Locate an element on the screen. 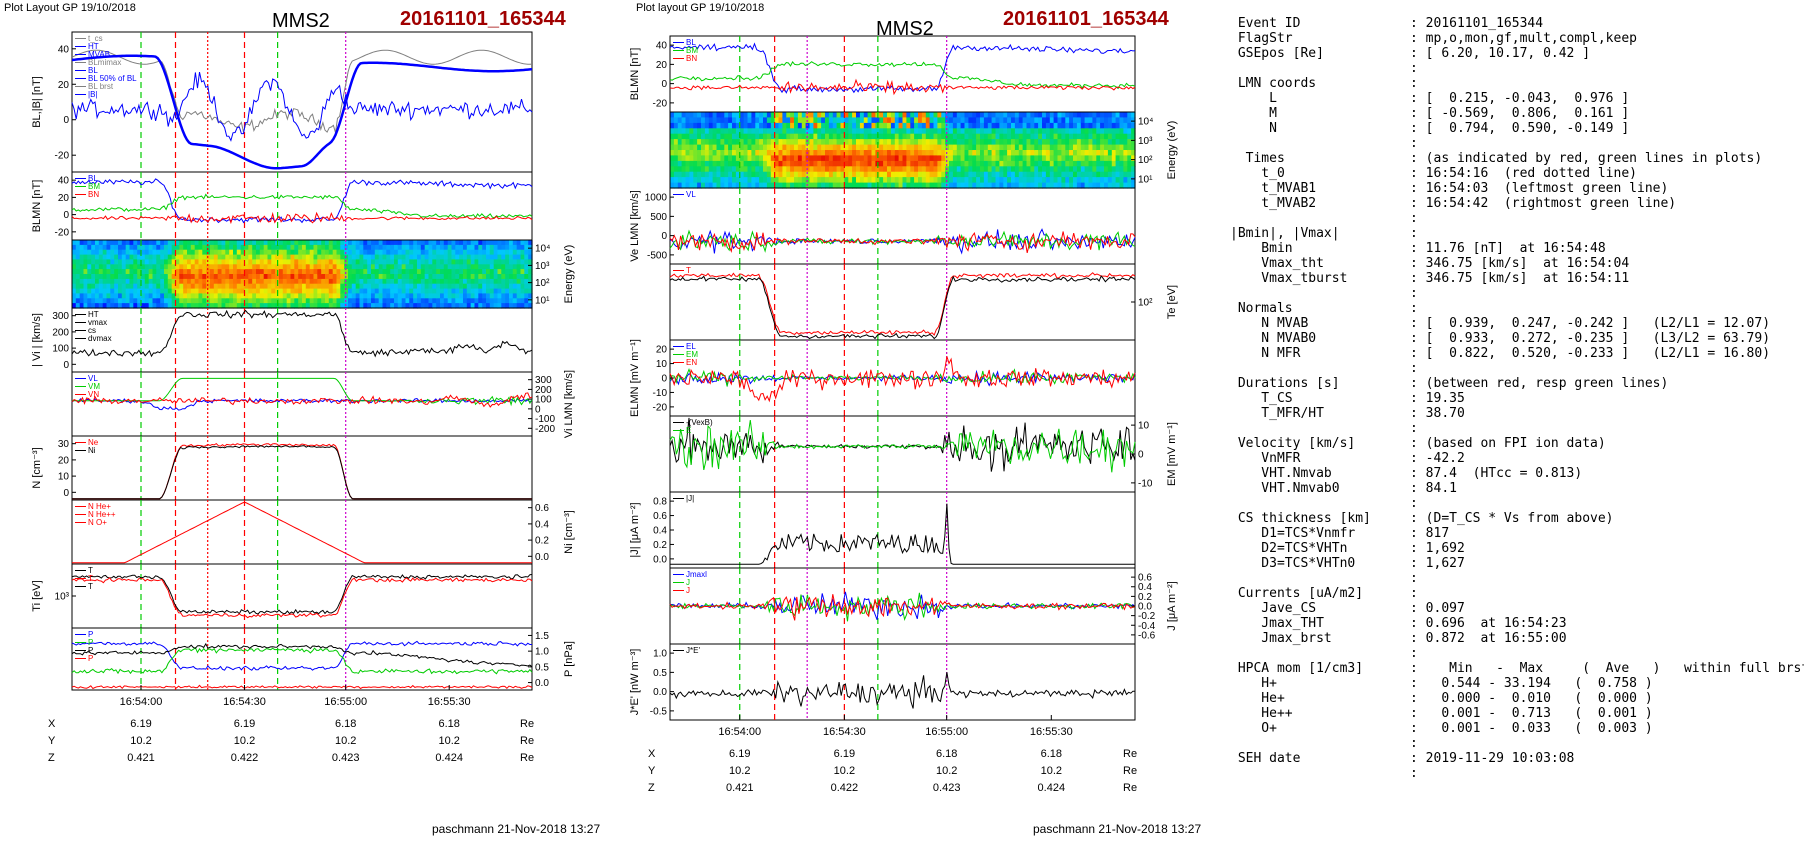 The width and height of the screenshot is (1804, 841). ephemeris-unit: Re is located at coordinates (1130, 754).